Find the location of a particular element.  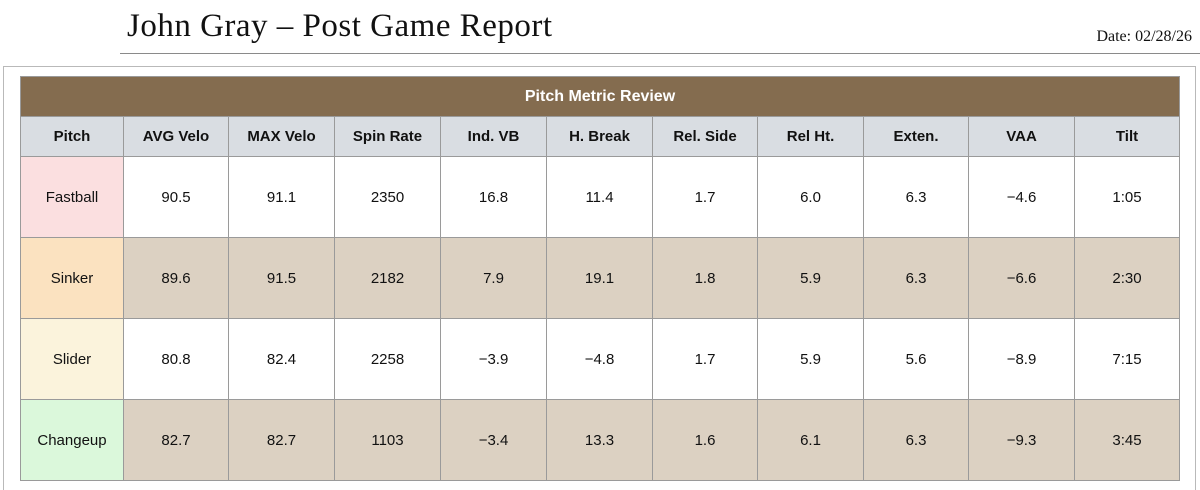

spin-rate-cell: 2182 is located at coordinates (387, 278).